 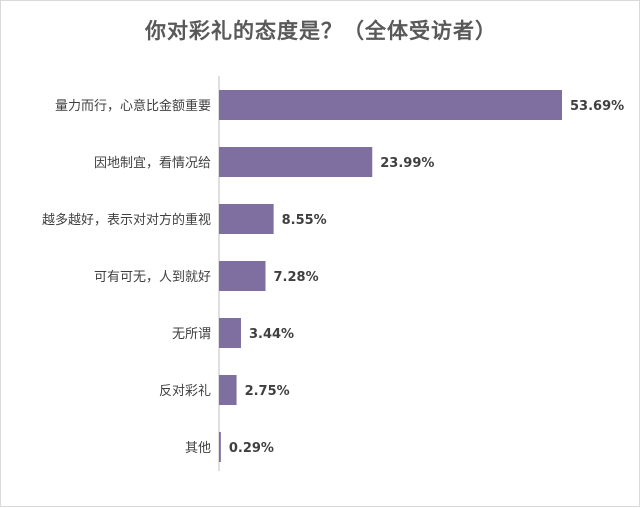 What do you see at coordinates (133, 106) in the screenshot?
I see `category-label: 量力而行，心意比金额重要` at bounding box center [133, 106].